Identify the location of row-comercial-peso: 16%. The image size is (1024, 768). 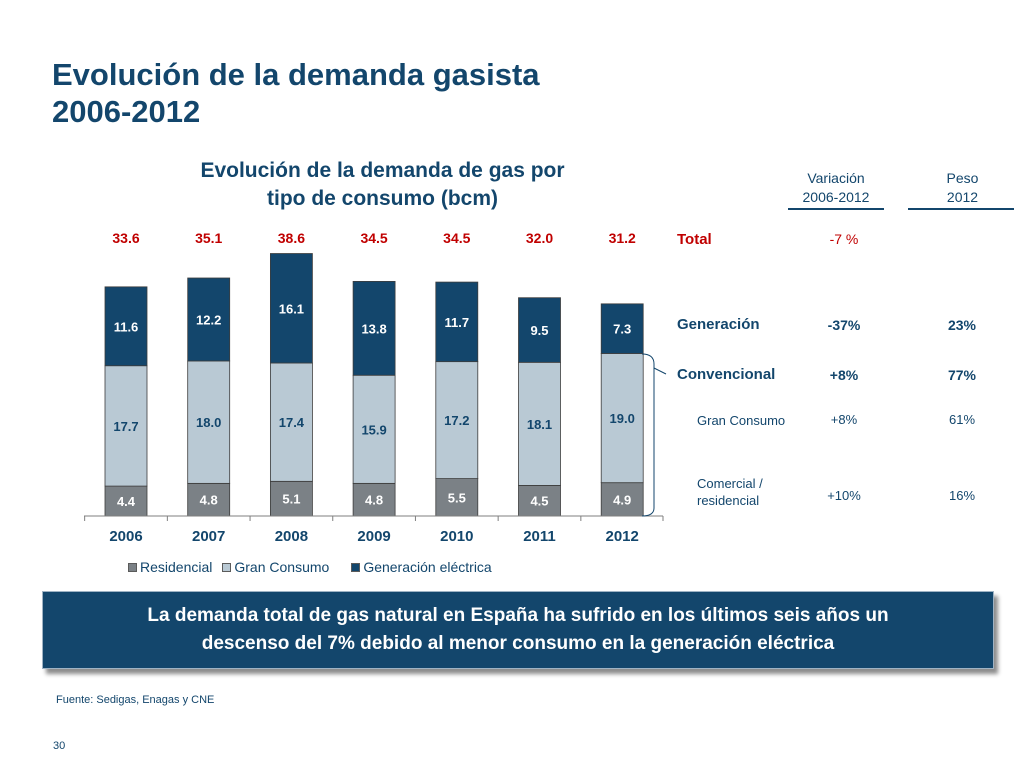
(962, 495).